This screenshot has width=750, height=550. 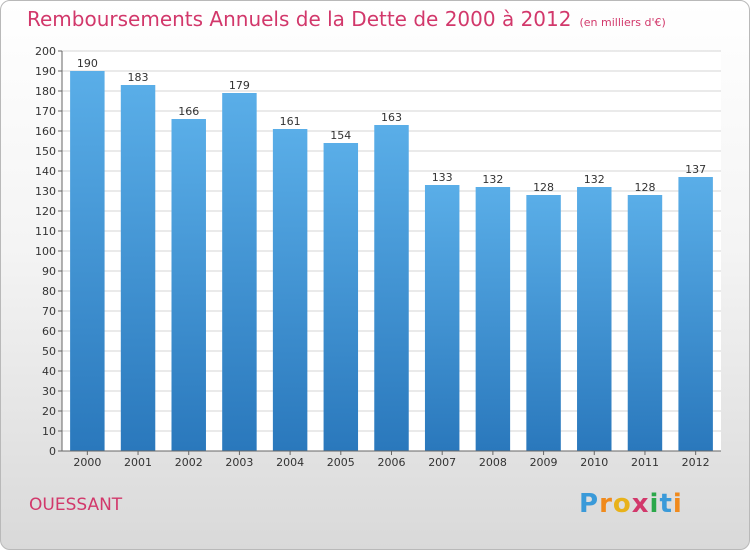 What do you see at coordinates (492, 179) in the screenshot?
I see `value-label-2008: 132` at bounding box center [492, 179].